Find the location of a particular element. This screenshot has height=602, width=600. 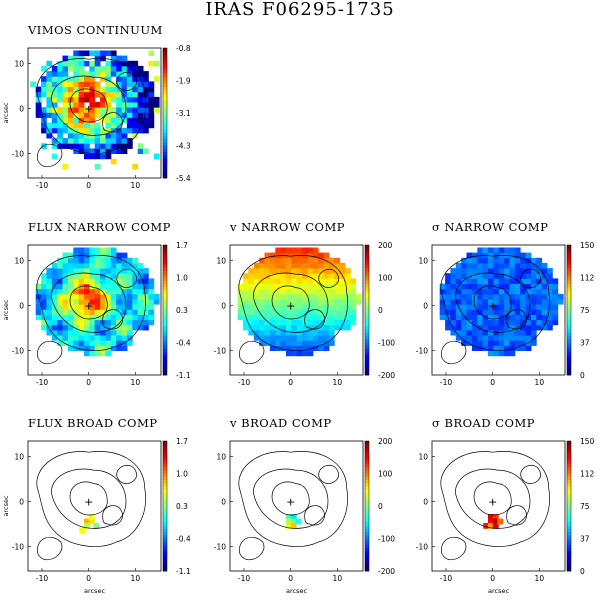

panel-title: FLUX NARROW COMP is located at coordinates (99, 227).